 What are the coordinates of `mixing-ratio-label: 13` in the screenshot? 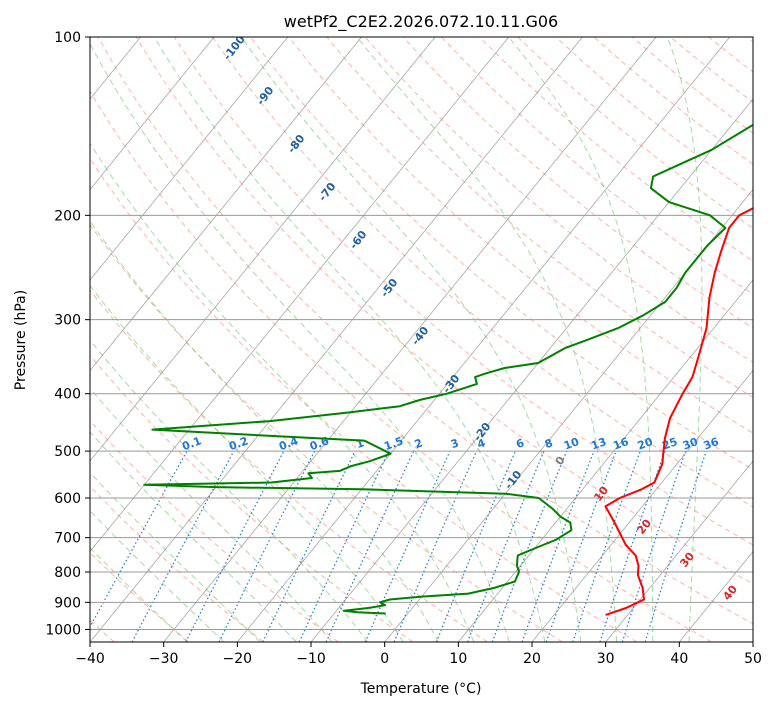 It's located at (598, 443).